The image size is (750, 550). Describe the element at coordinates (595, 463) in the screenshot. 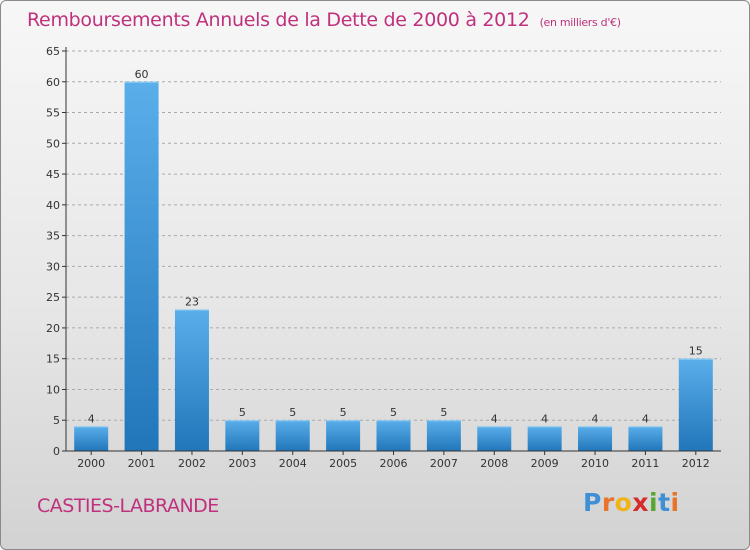

I see `x-tick-label-2010: 2010` at that location.